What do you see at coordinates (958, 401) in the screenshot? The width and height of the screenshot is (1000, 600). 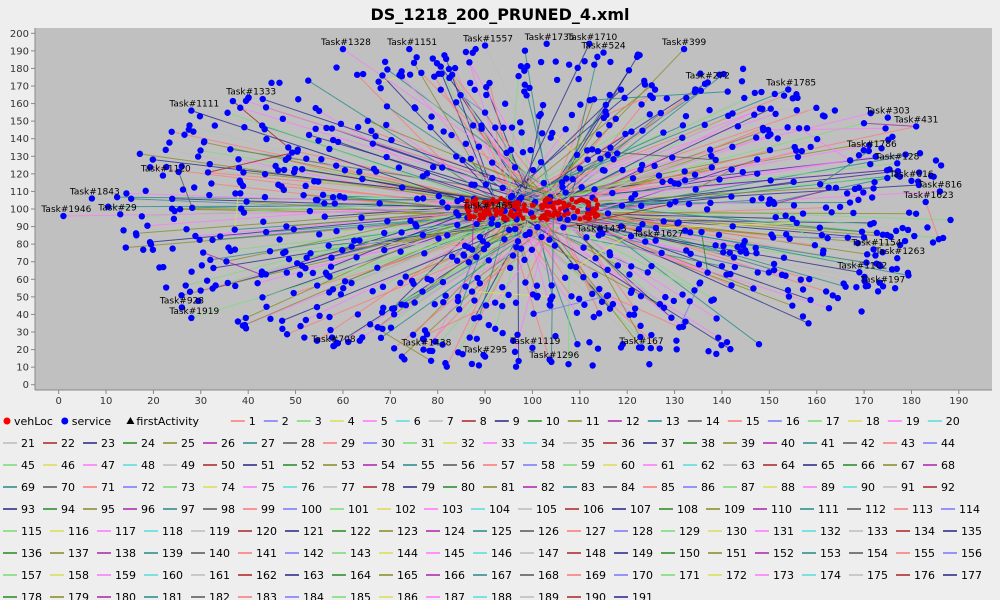 I see `x-tick-label: 190` at bounding box center [958, 401].